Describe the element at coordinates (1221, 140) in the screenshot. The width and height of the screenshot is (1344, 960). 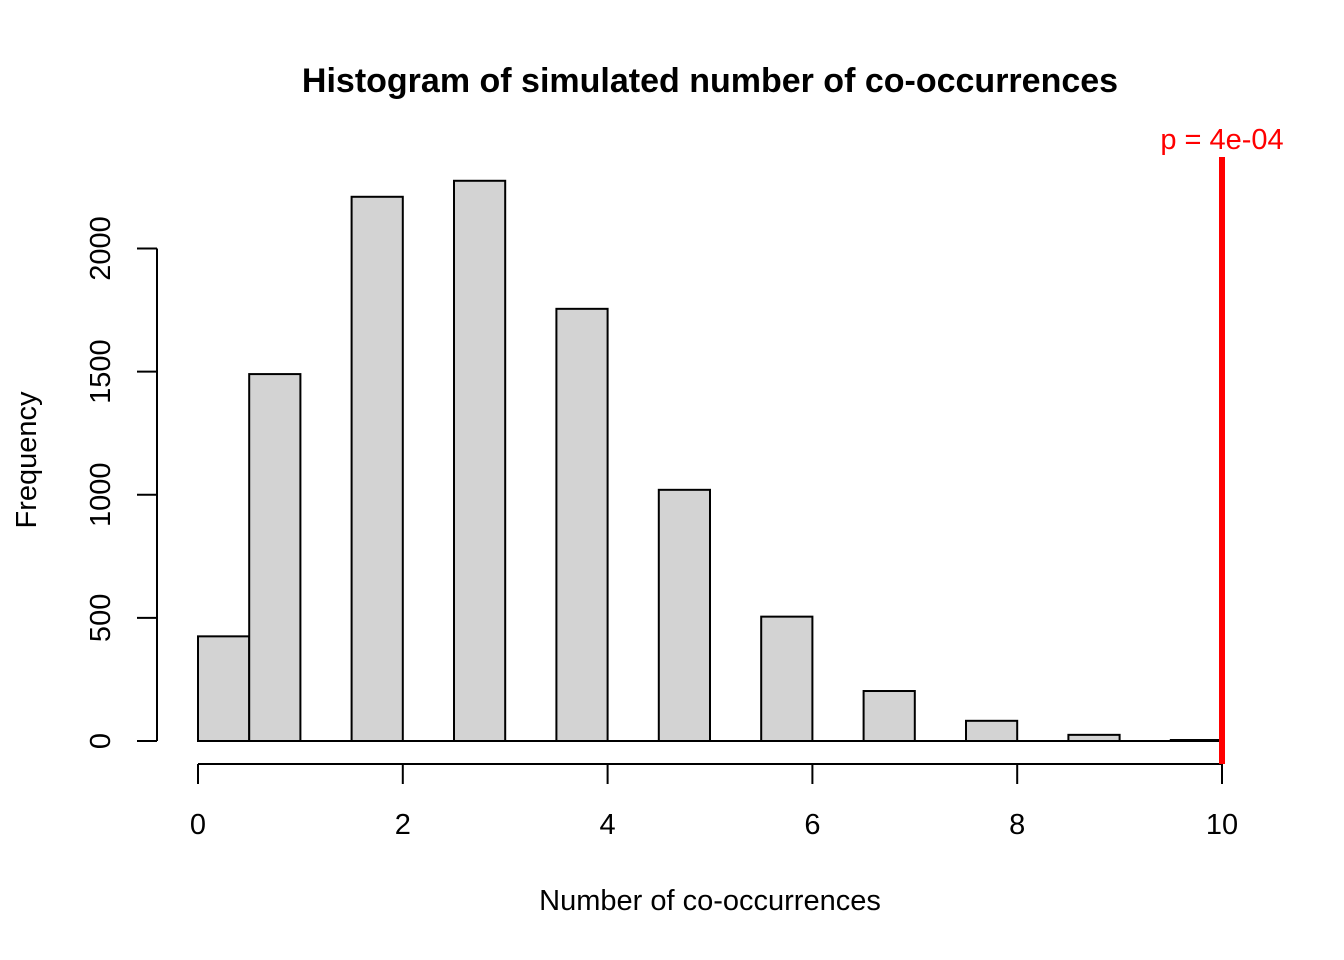
I see `p-value-label: p = 4e-04` at that location.